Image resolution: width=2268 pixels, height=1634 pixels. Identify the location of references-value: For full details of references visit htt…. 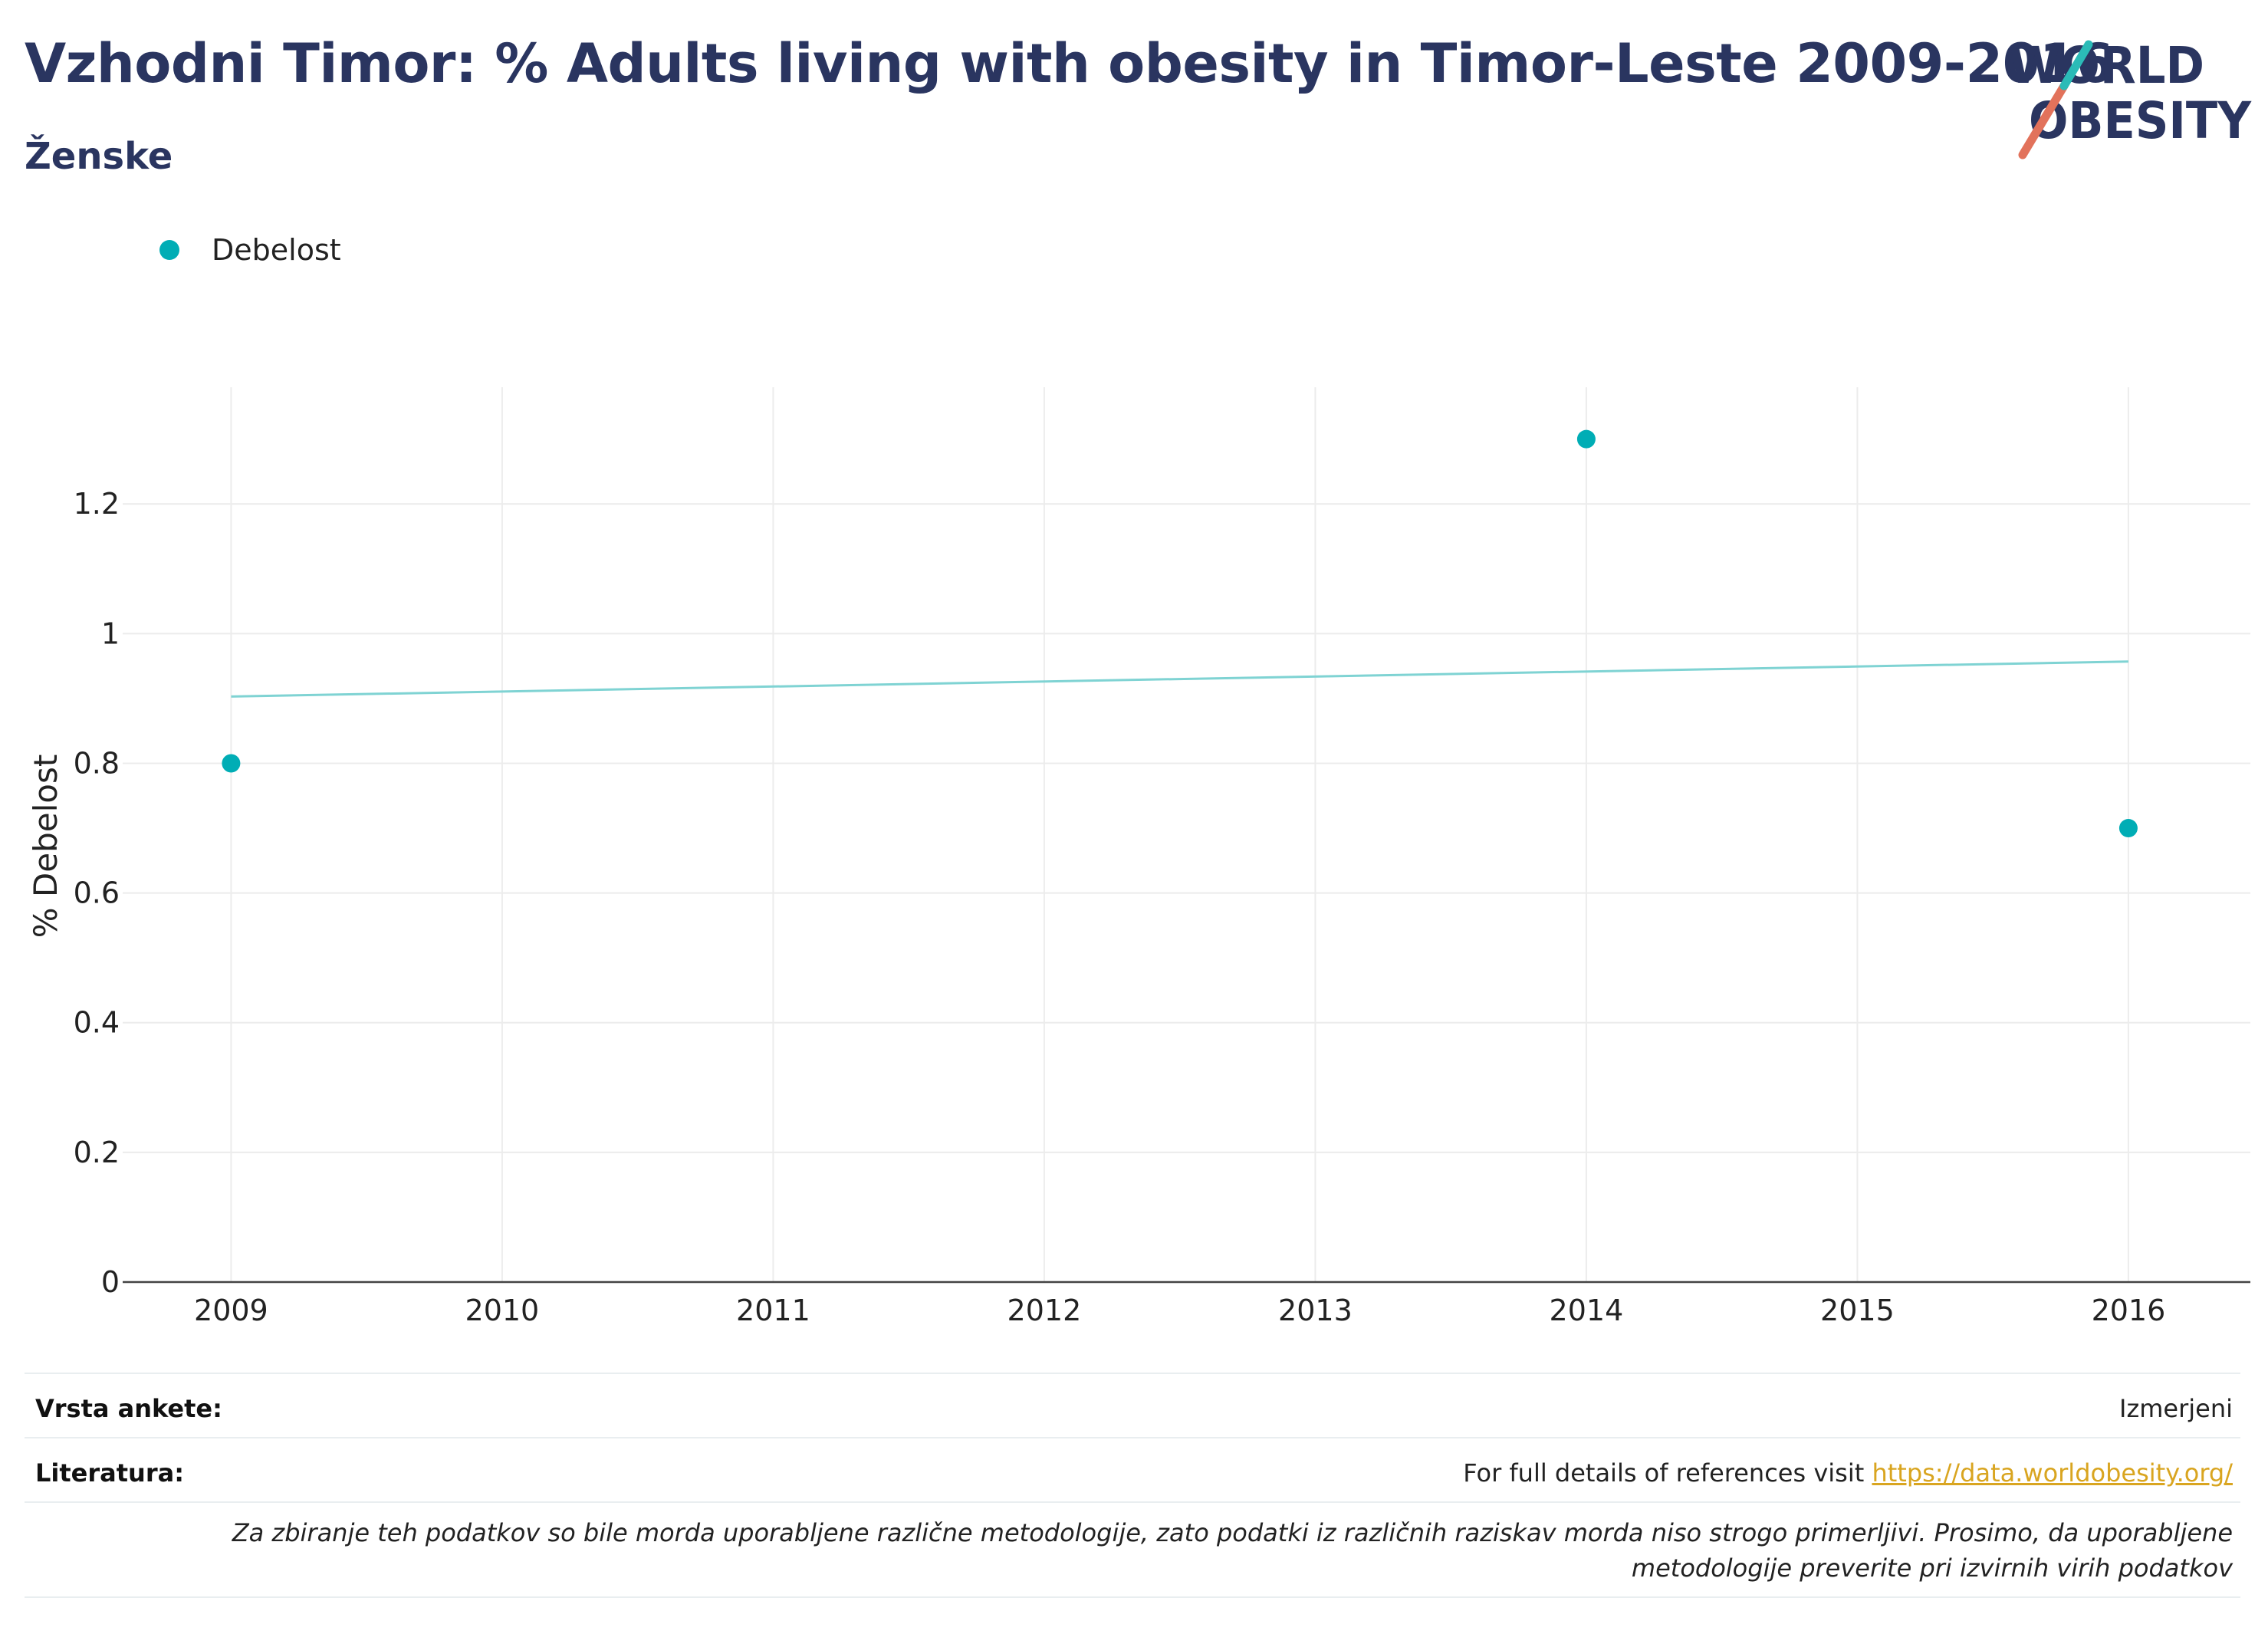
(1848, 1473).